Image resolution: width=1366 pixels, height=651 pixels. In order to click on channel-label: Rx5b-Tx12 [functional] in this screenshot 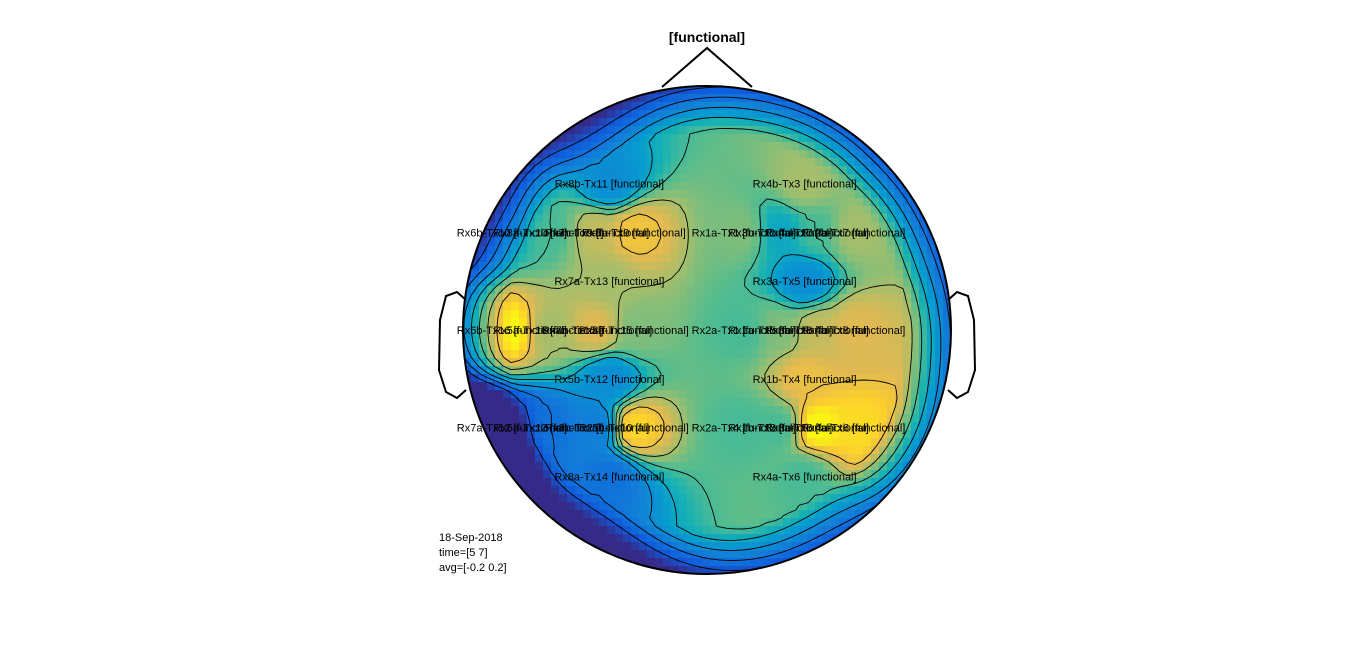, I will do `click(609, 380)`.